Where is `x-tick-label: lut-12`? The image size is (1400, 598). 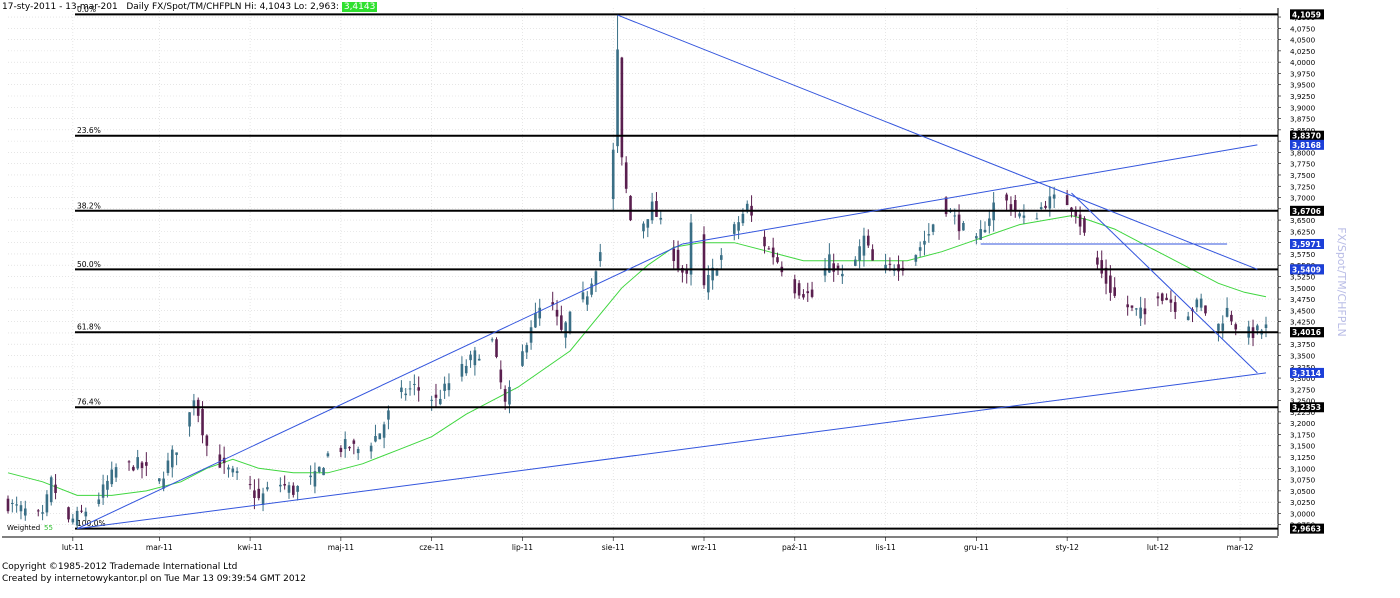 x-tick-label: lut-12 is located at coordinates (1158, 547).